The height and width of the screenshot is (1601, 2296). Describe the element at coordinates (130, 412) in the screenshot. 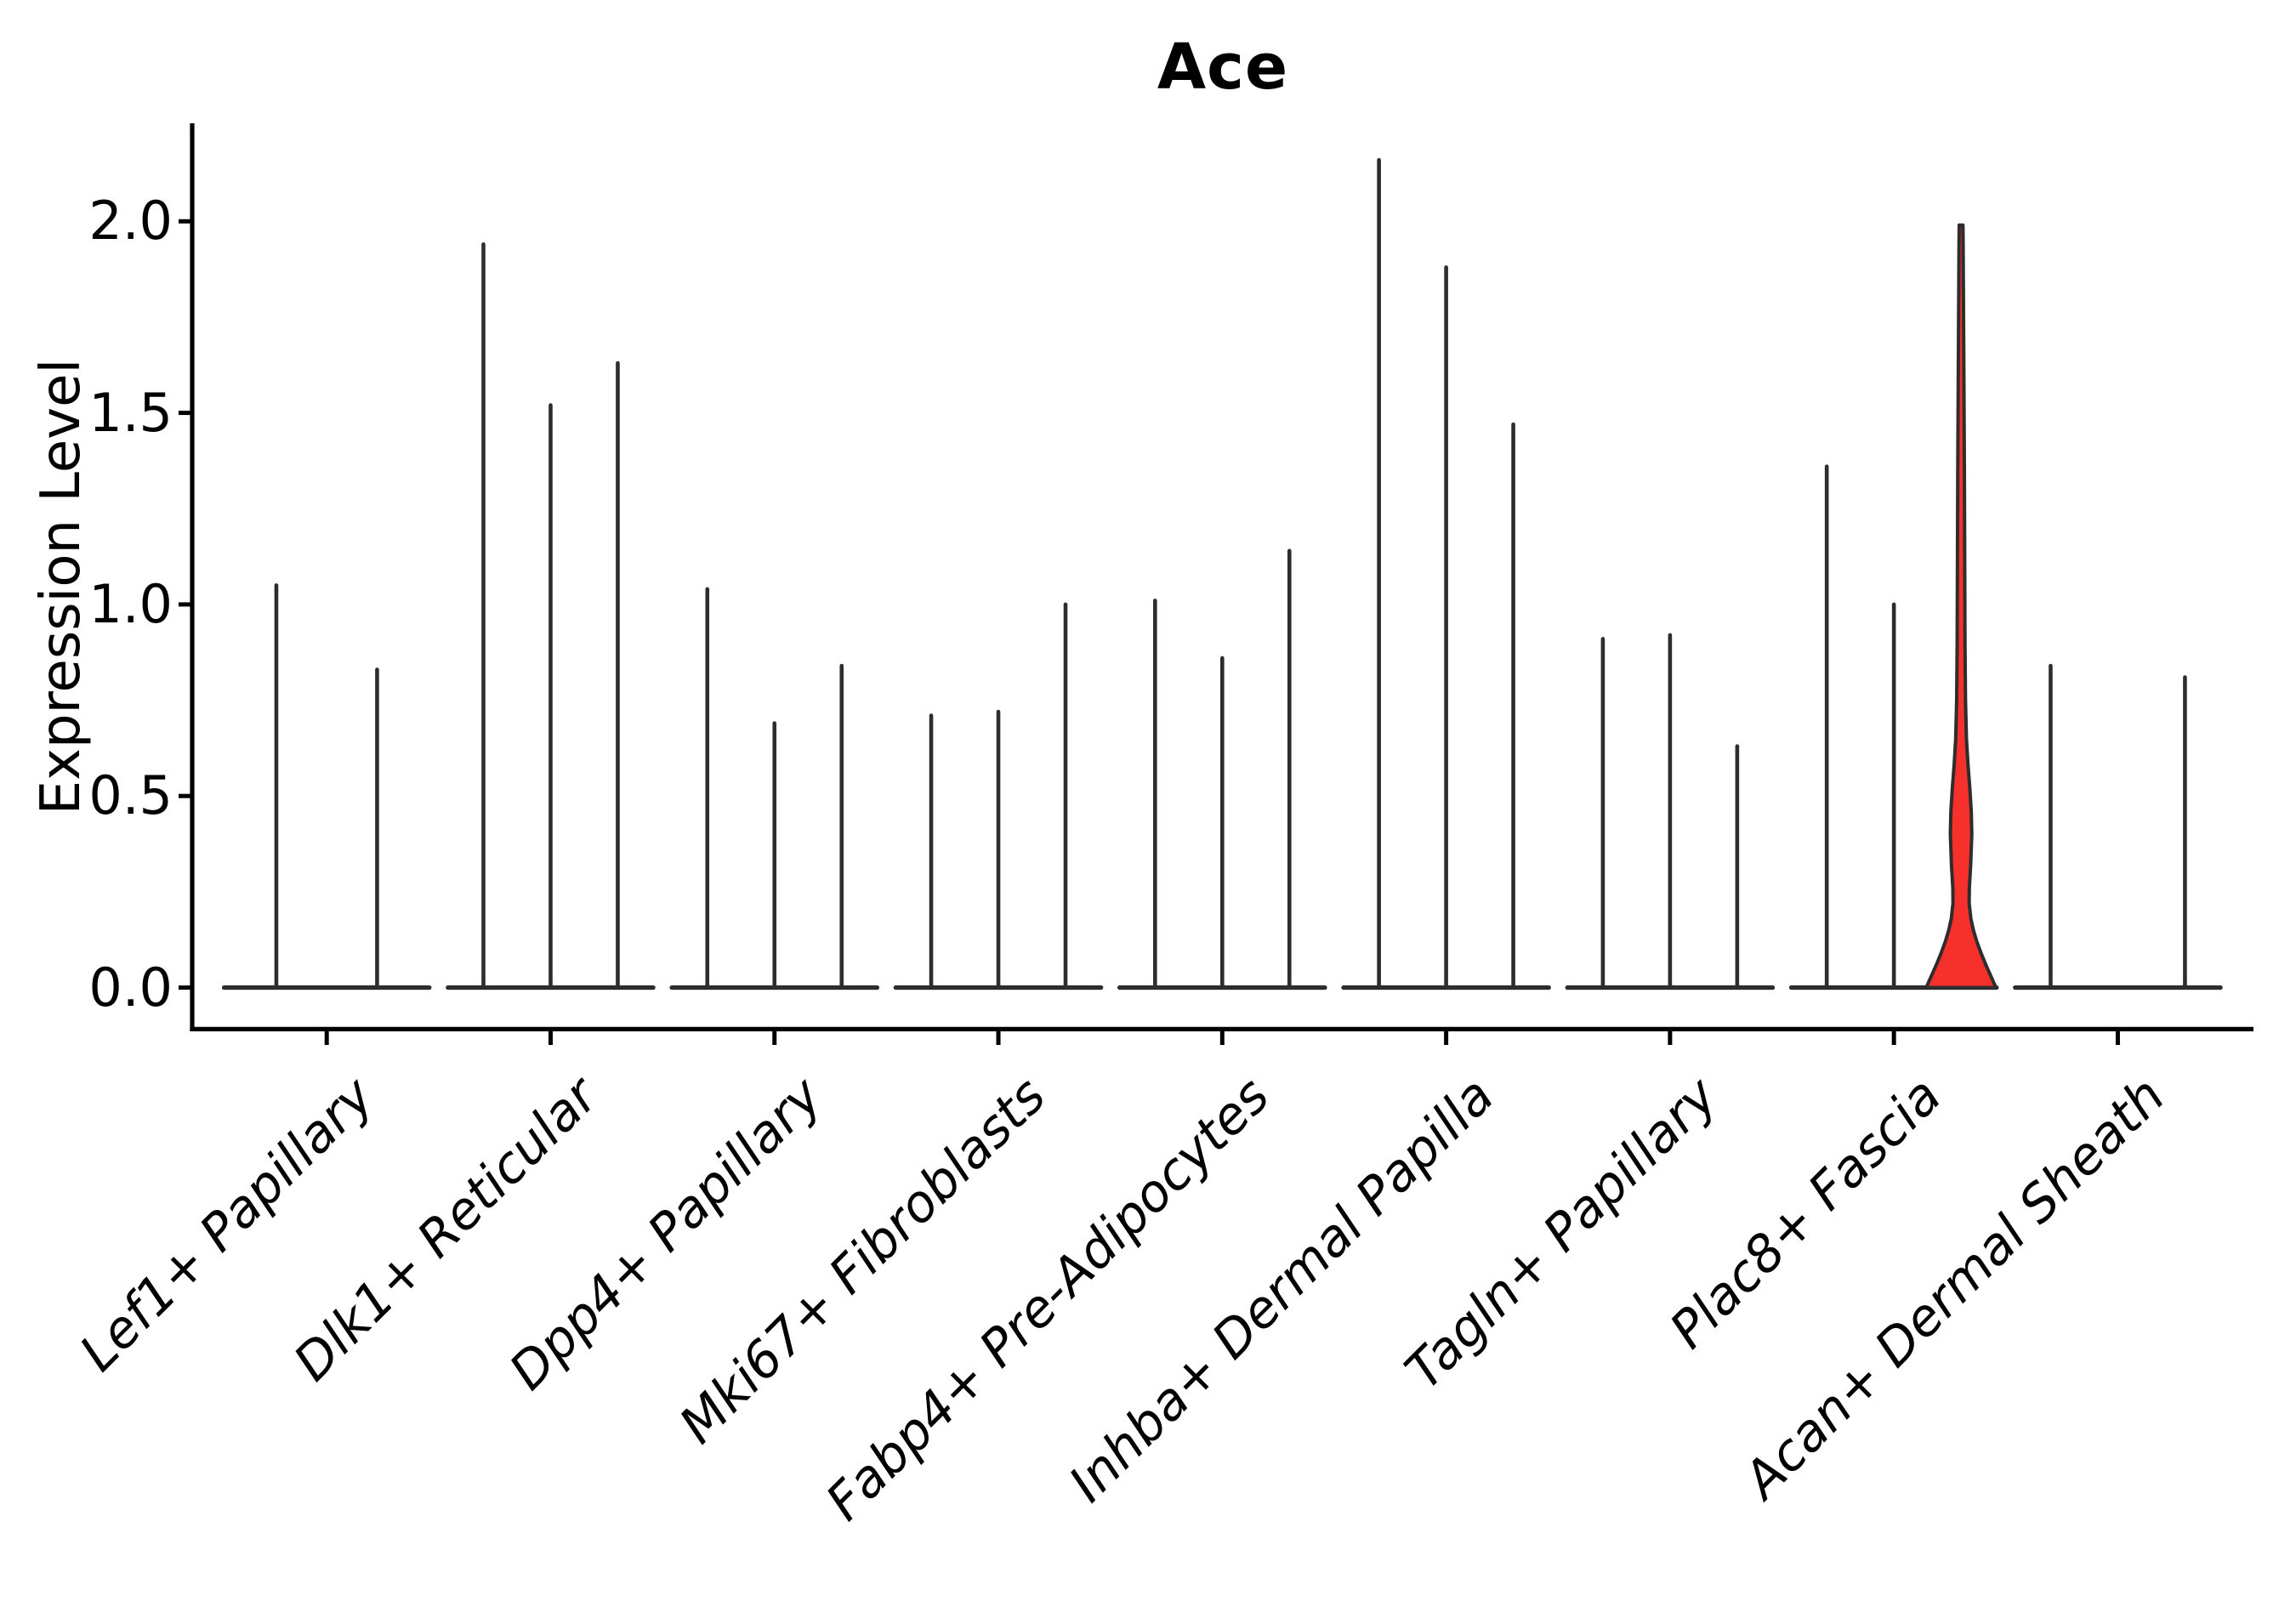

I see `y-tick-label: 1.5` at that location.